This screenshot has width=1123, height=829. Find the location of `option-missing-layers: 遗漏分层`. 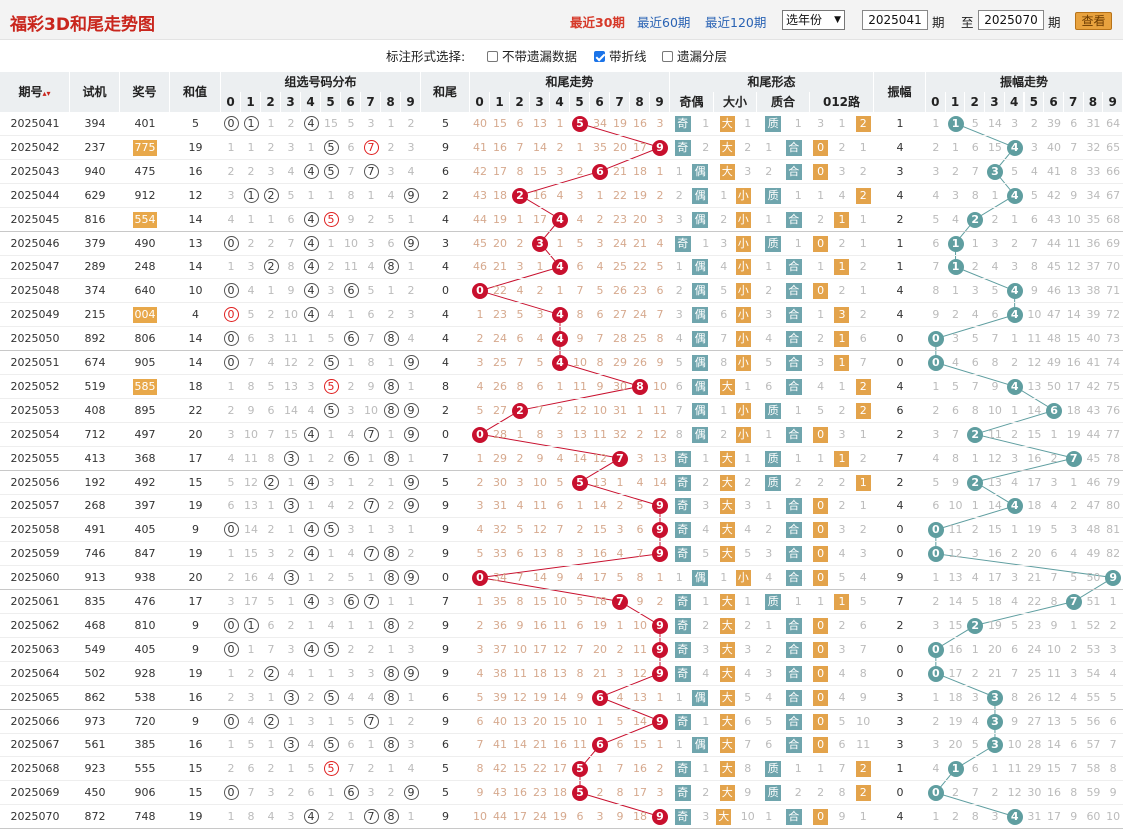

option-missing-layers: 遗漏分层 is located at coordinates (694, 55).